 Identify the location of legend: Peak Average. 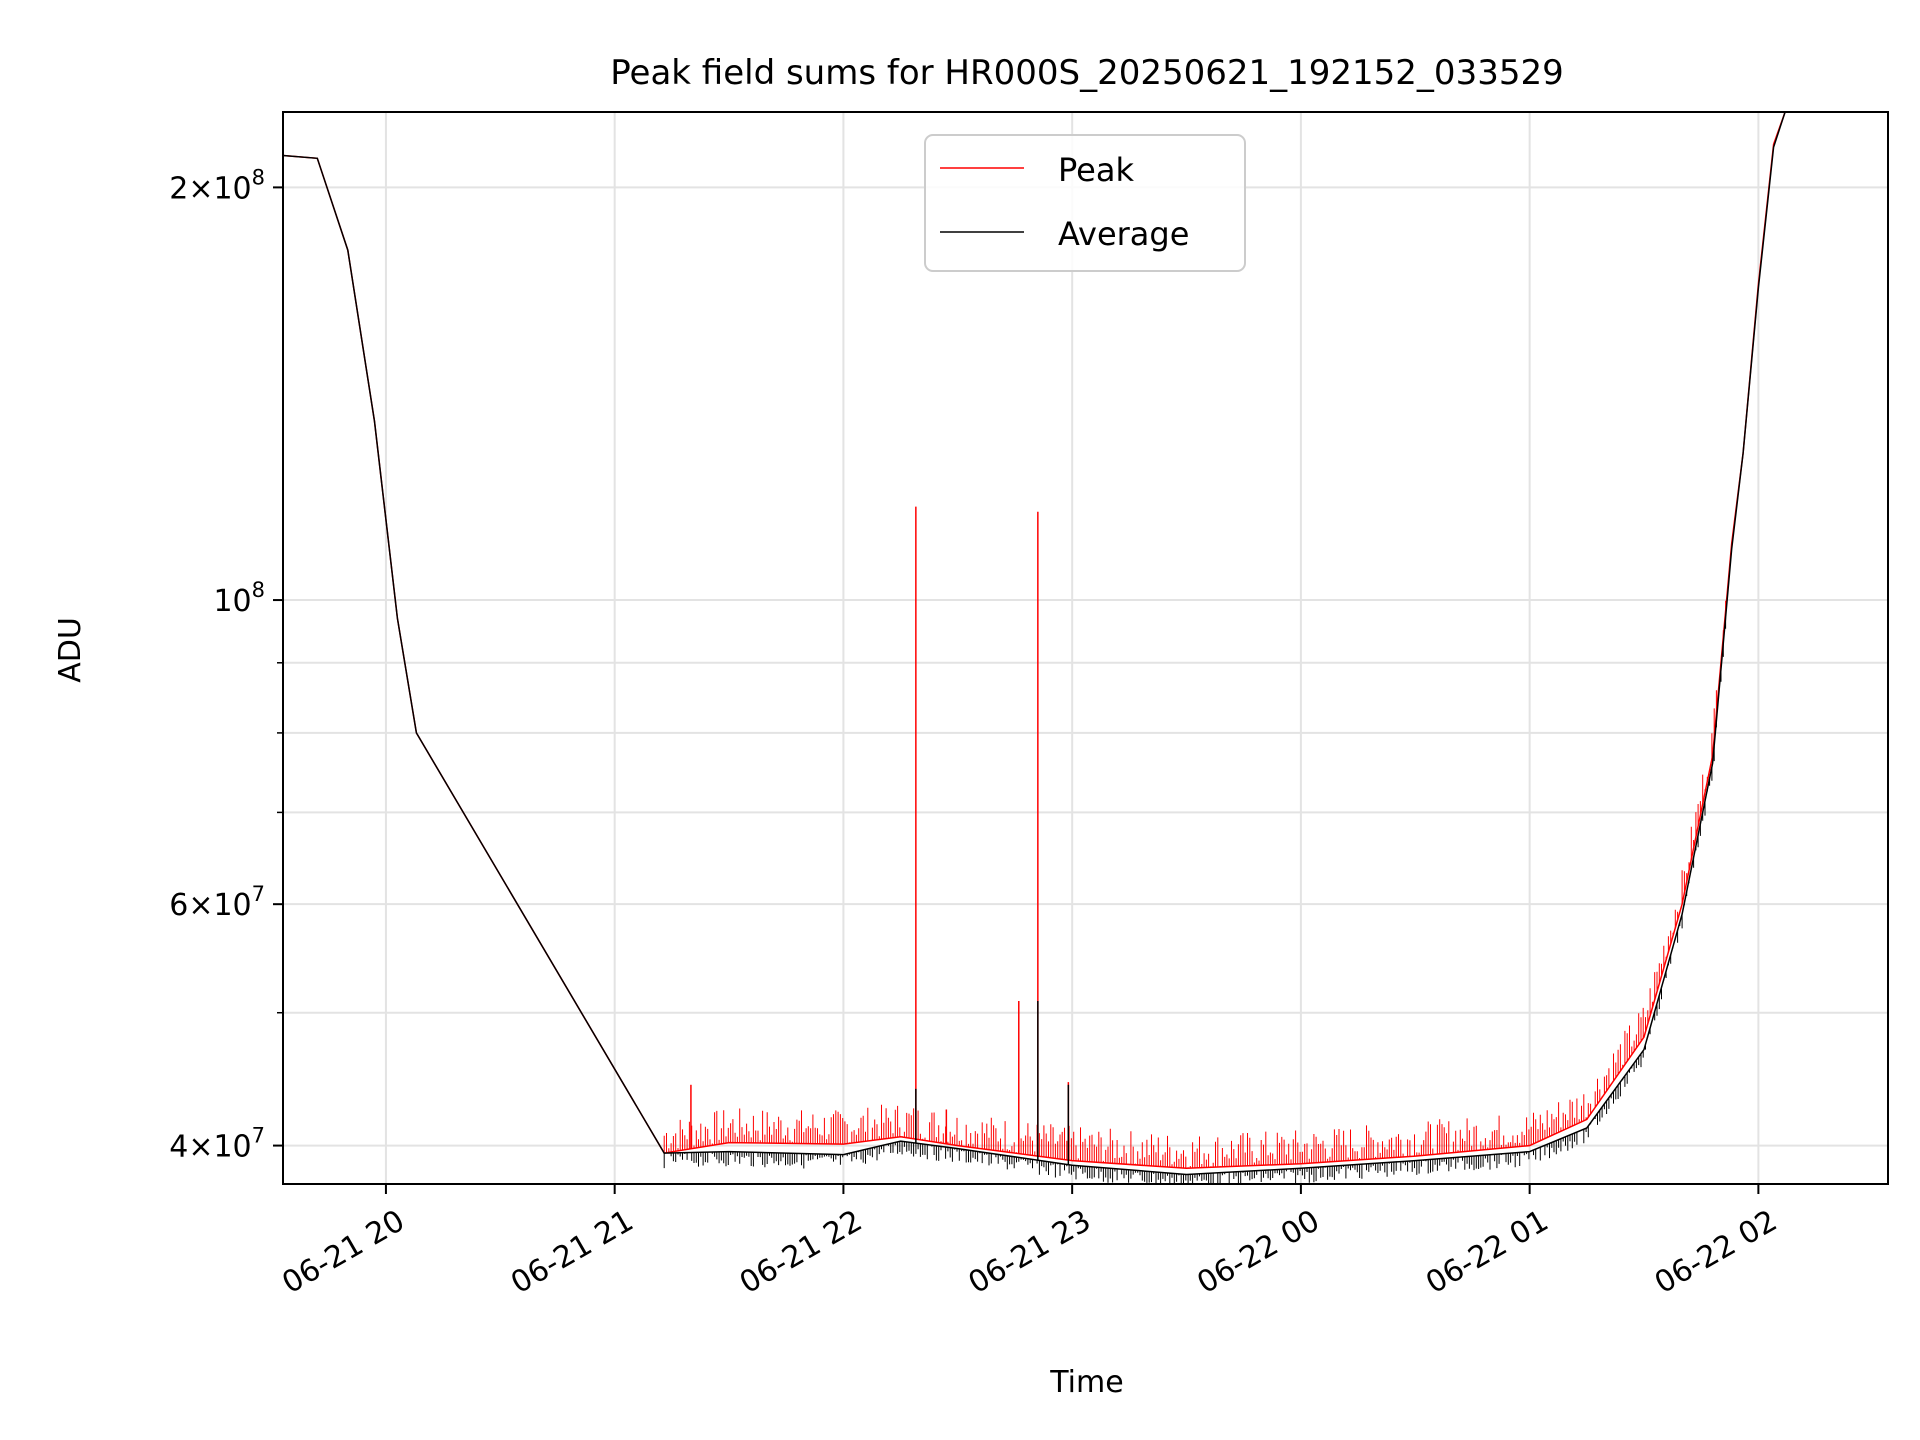
(1085, 203).